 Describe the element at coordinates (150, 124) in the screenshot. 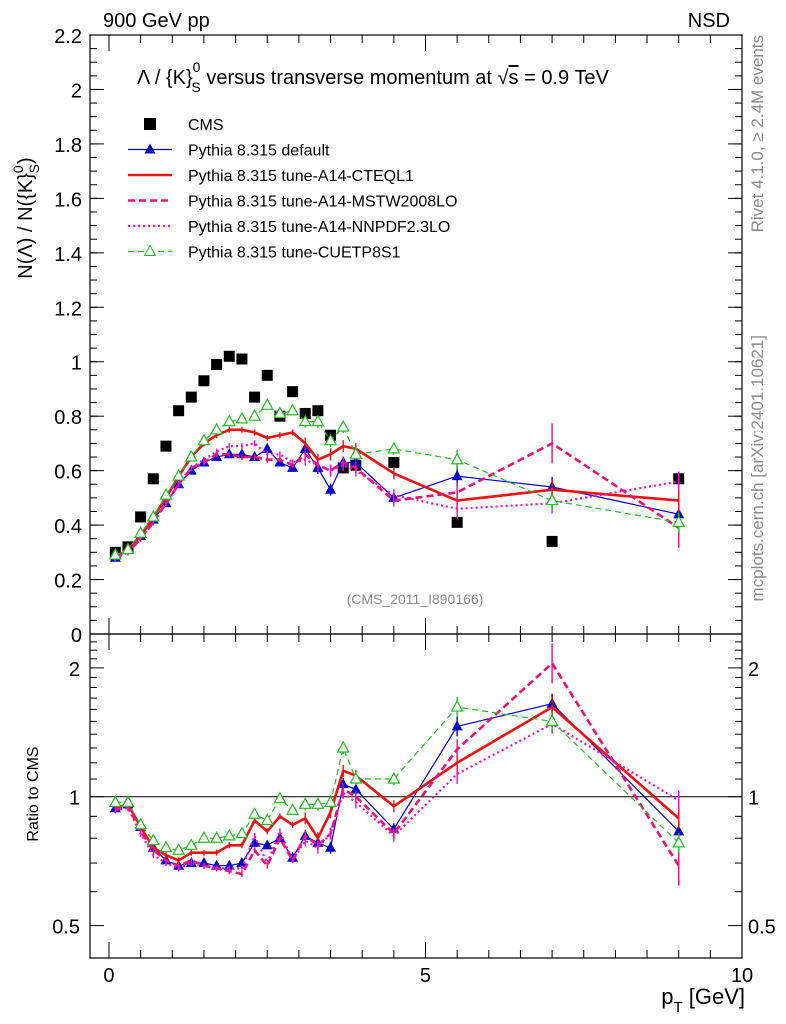

I see `legend-marker-cms` at that location.